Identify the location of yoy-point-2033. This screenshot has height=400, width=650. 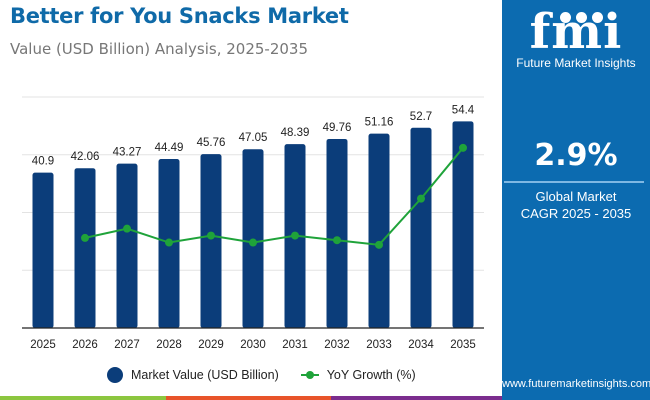
(379, 244).